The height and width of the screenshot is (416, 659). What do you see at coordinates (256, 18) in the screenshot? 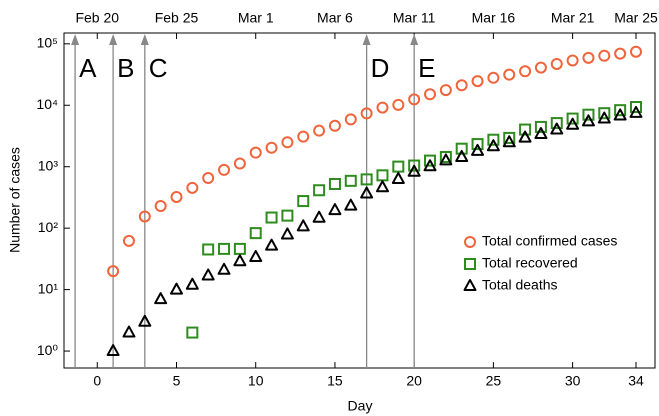
I see `x2-tick-label: Mar 1` at bounding box center [256, 18].